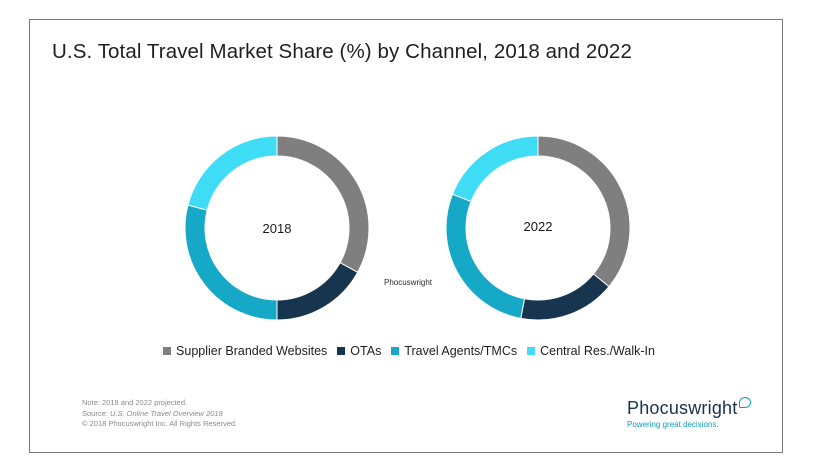  What do you see at coordinates (166, 413) in the screenshot?
I see `source-title: U.S. Online Travel Overview 2018` at bounding box center [166, 413].